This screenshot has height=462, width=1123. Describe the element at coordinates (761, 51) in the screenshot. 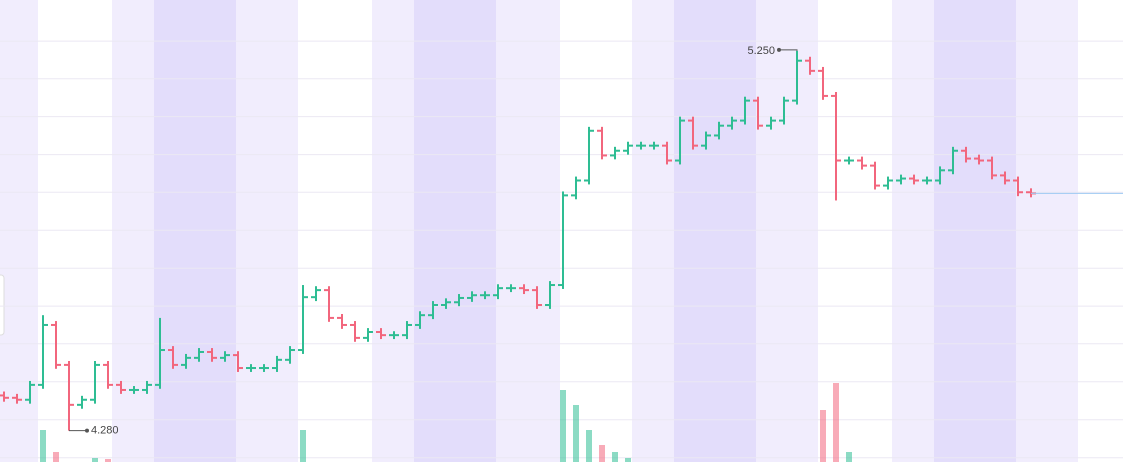

I see `annotation-label: 5.250` at that location.